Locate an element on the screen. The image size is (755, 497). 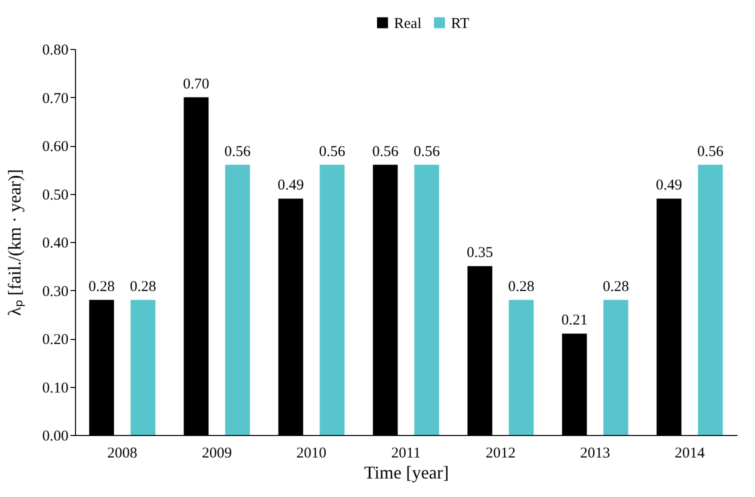
data-label: 0.70 is located at coordinates (196, 84).